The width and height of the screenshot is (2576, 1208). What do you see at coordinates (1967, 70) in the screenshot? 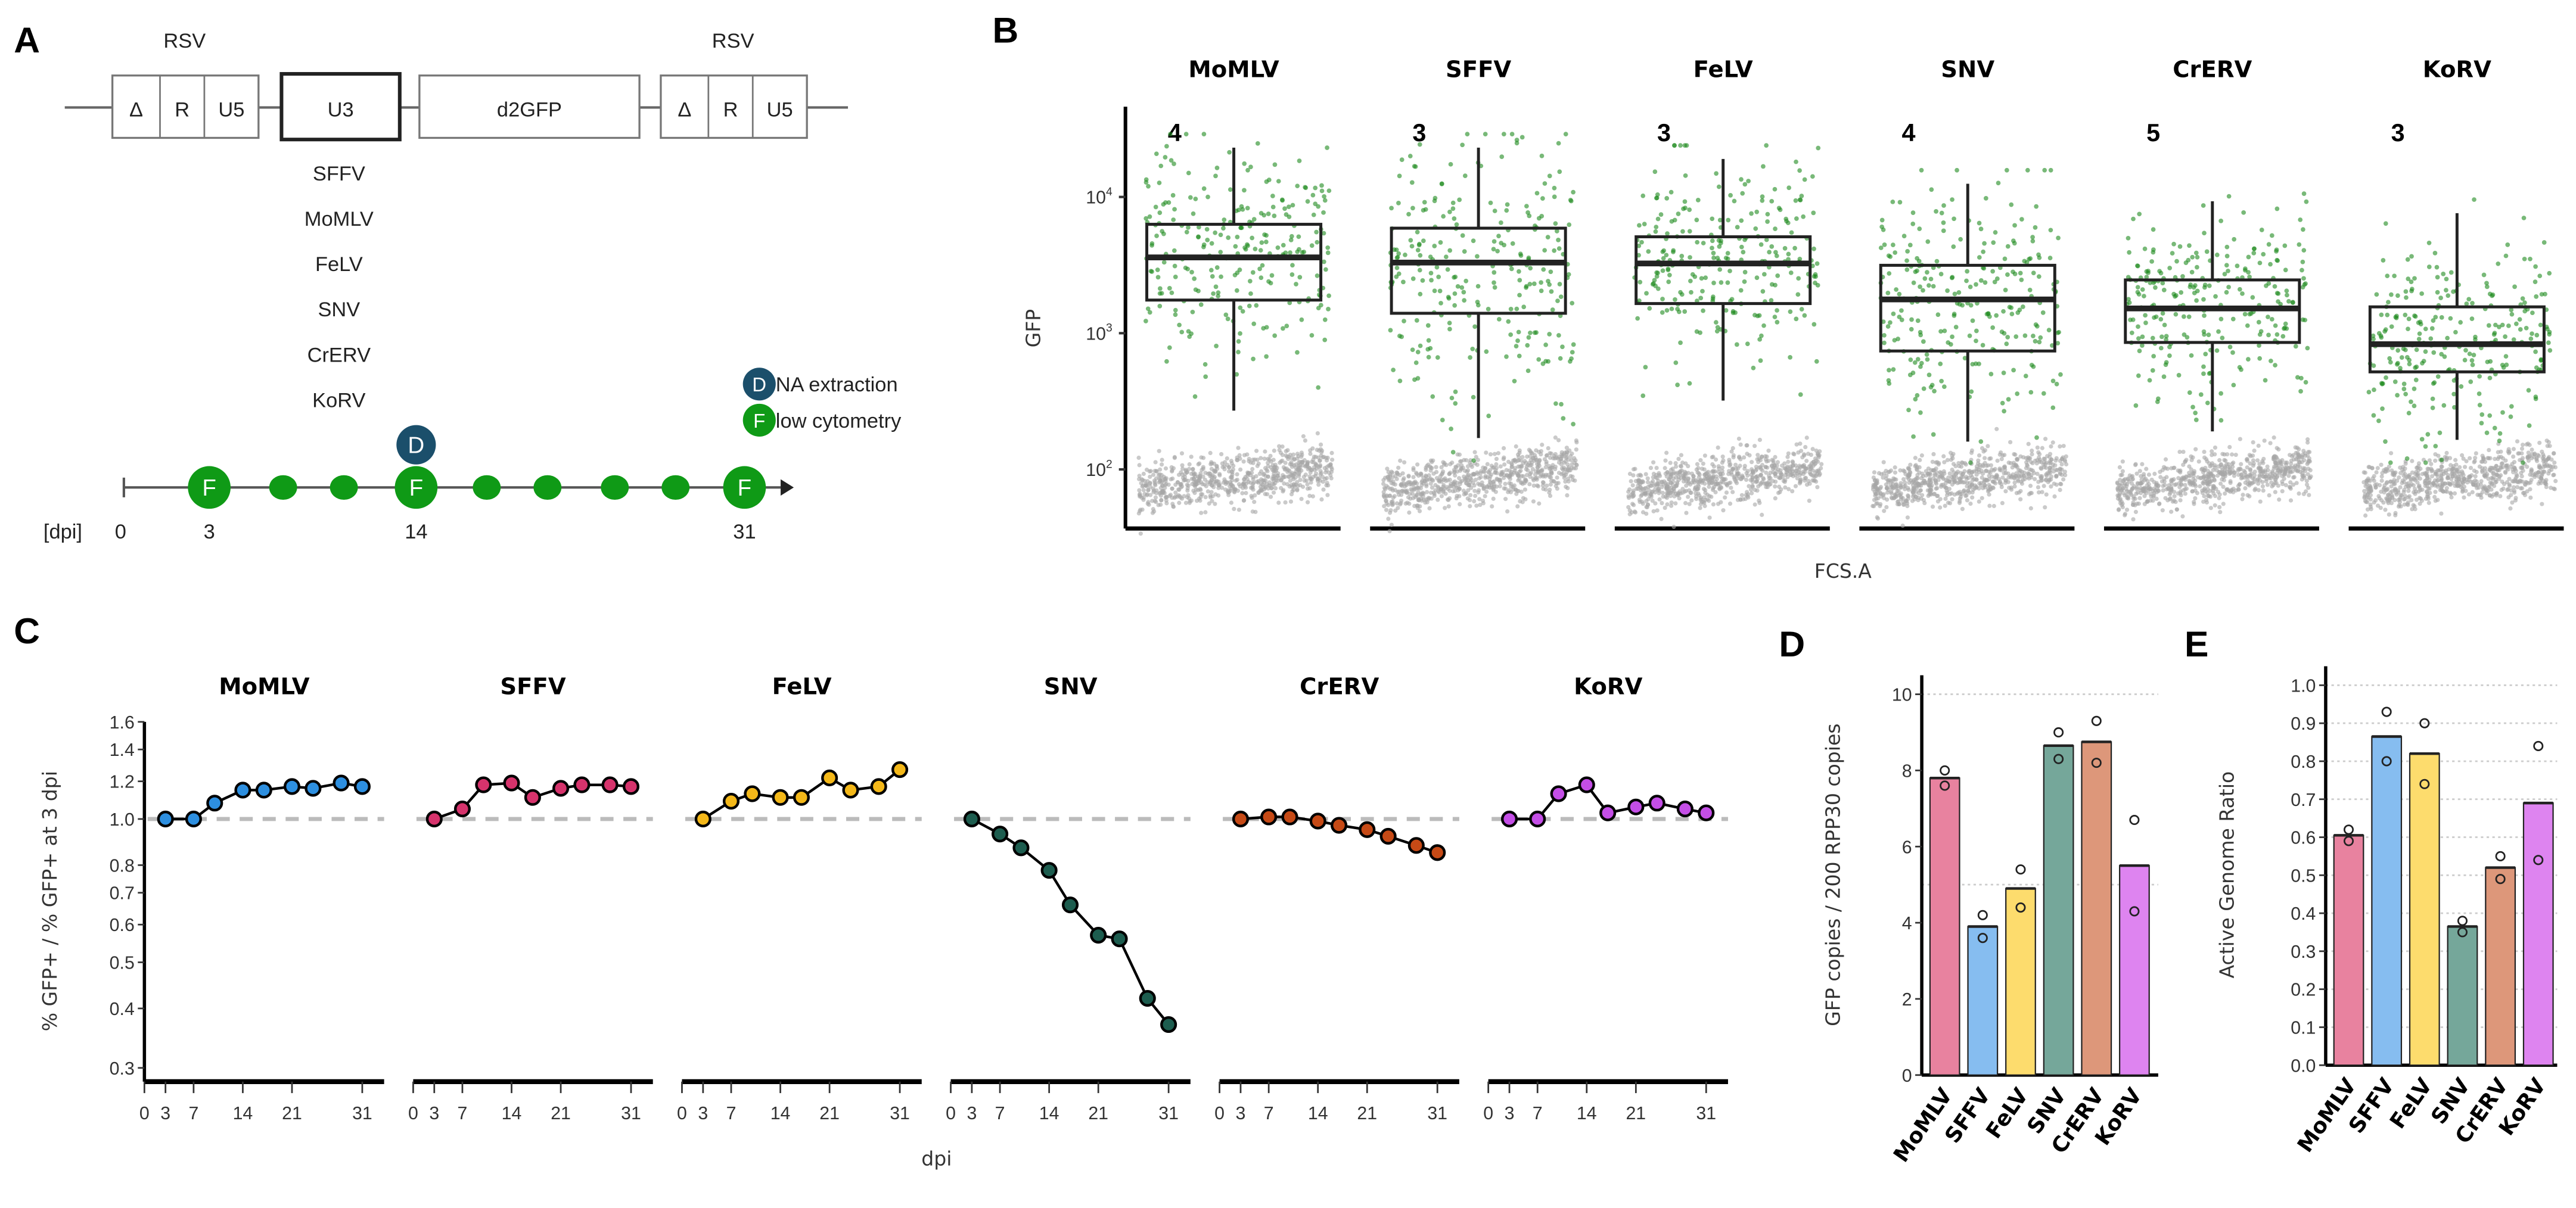
I see `facet-title: SNV` at bounding box center [1967, 70].